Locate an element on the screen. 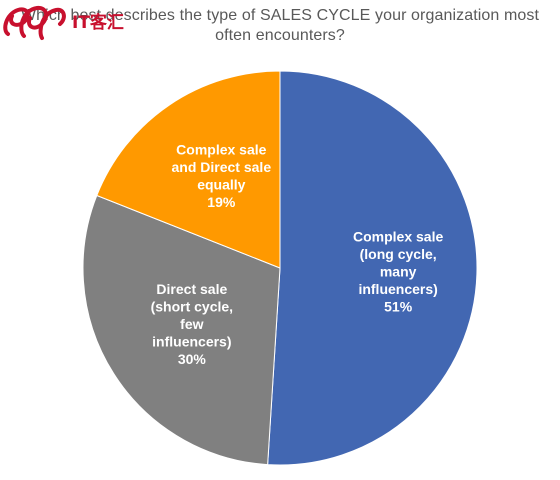 This screenshot has height=480, width=560. pie-slice-label-line: (short cycle, is located at coordinates (192, 306).